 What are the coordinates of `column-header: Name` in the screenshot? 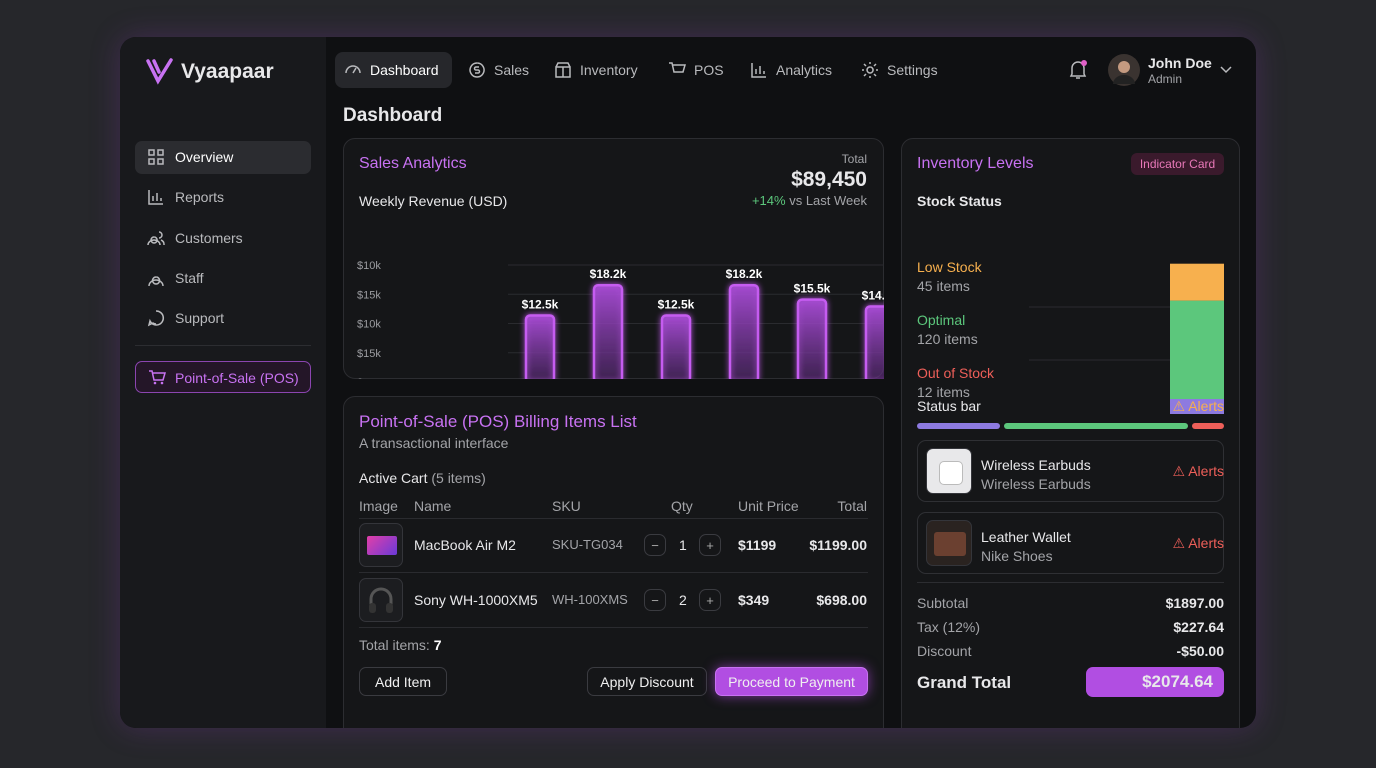 It's located at (433, 506).